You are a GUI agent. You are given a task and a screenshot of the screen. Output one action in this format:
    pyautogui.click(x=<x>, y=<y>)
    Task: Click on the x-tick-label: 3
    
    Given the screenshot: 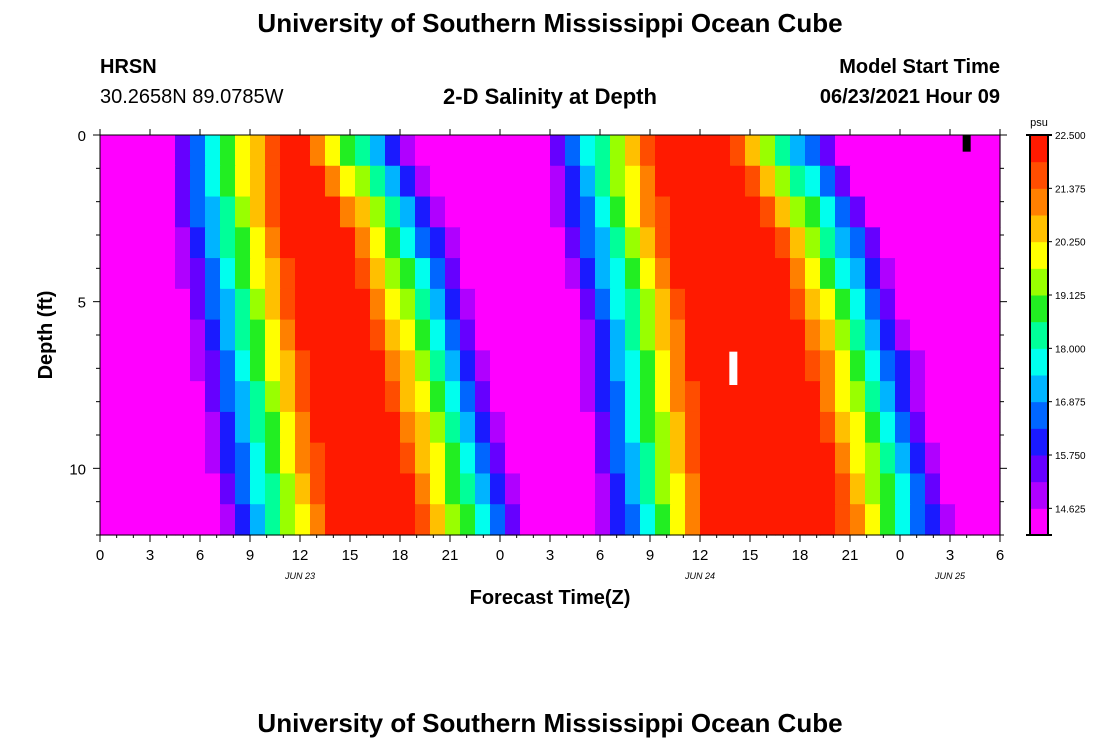 What is the action you would take?
    pyautogui.click(x=950, y=555)
    